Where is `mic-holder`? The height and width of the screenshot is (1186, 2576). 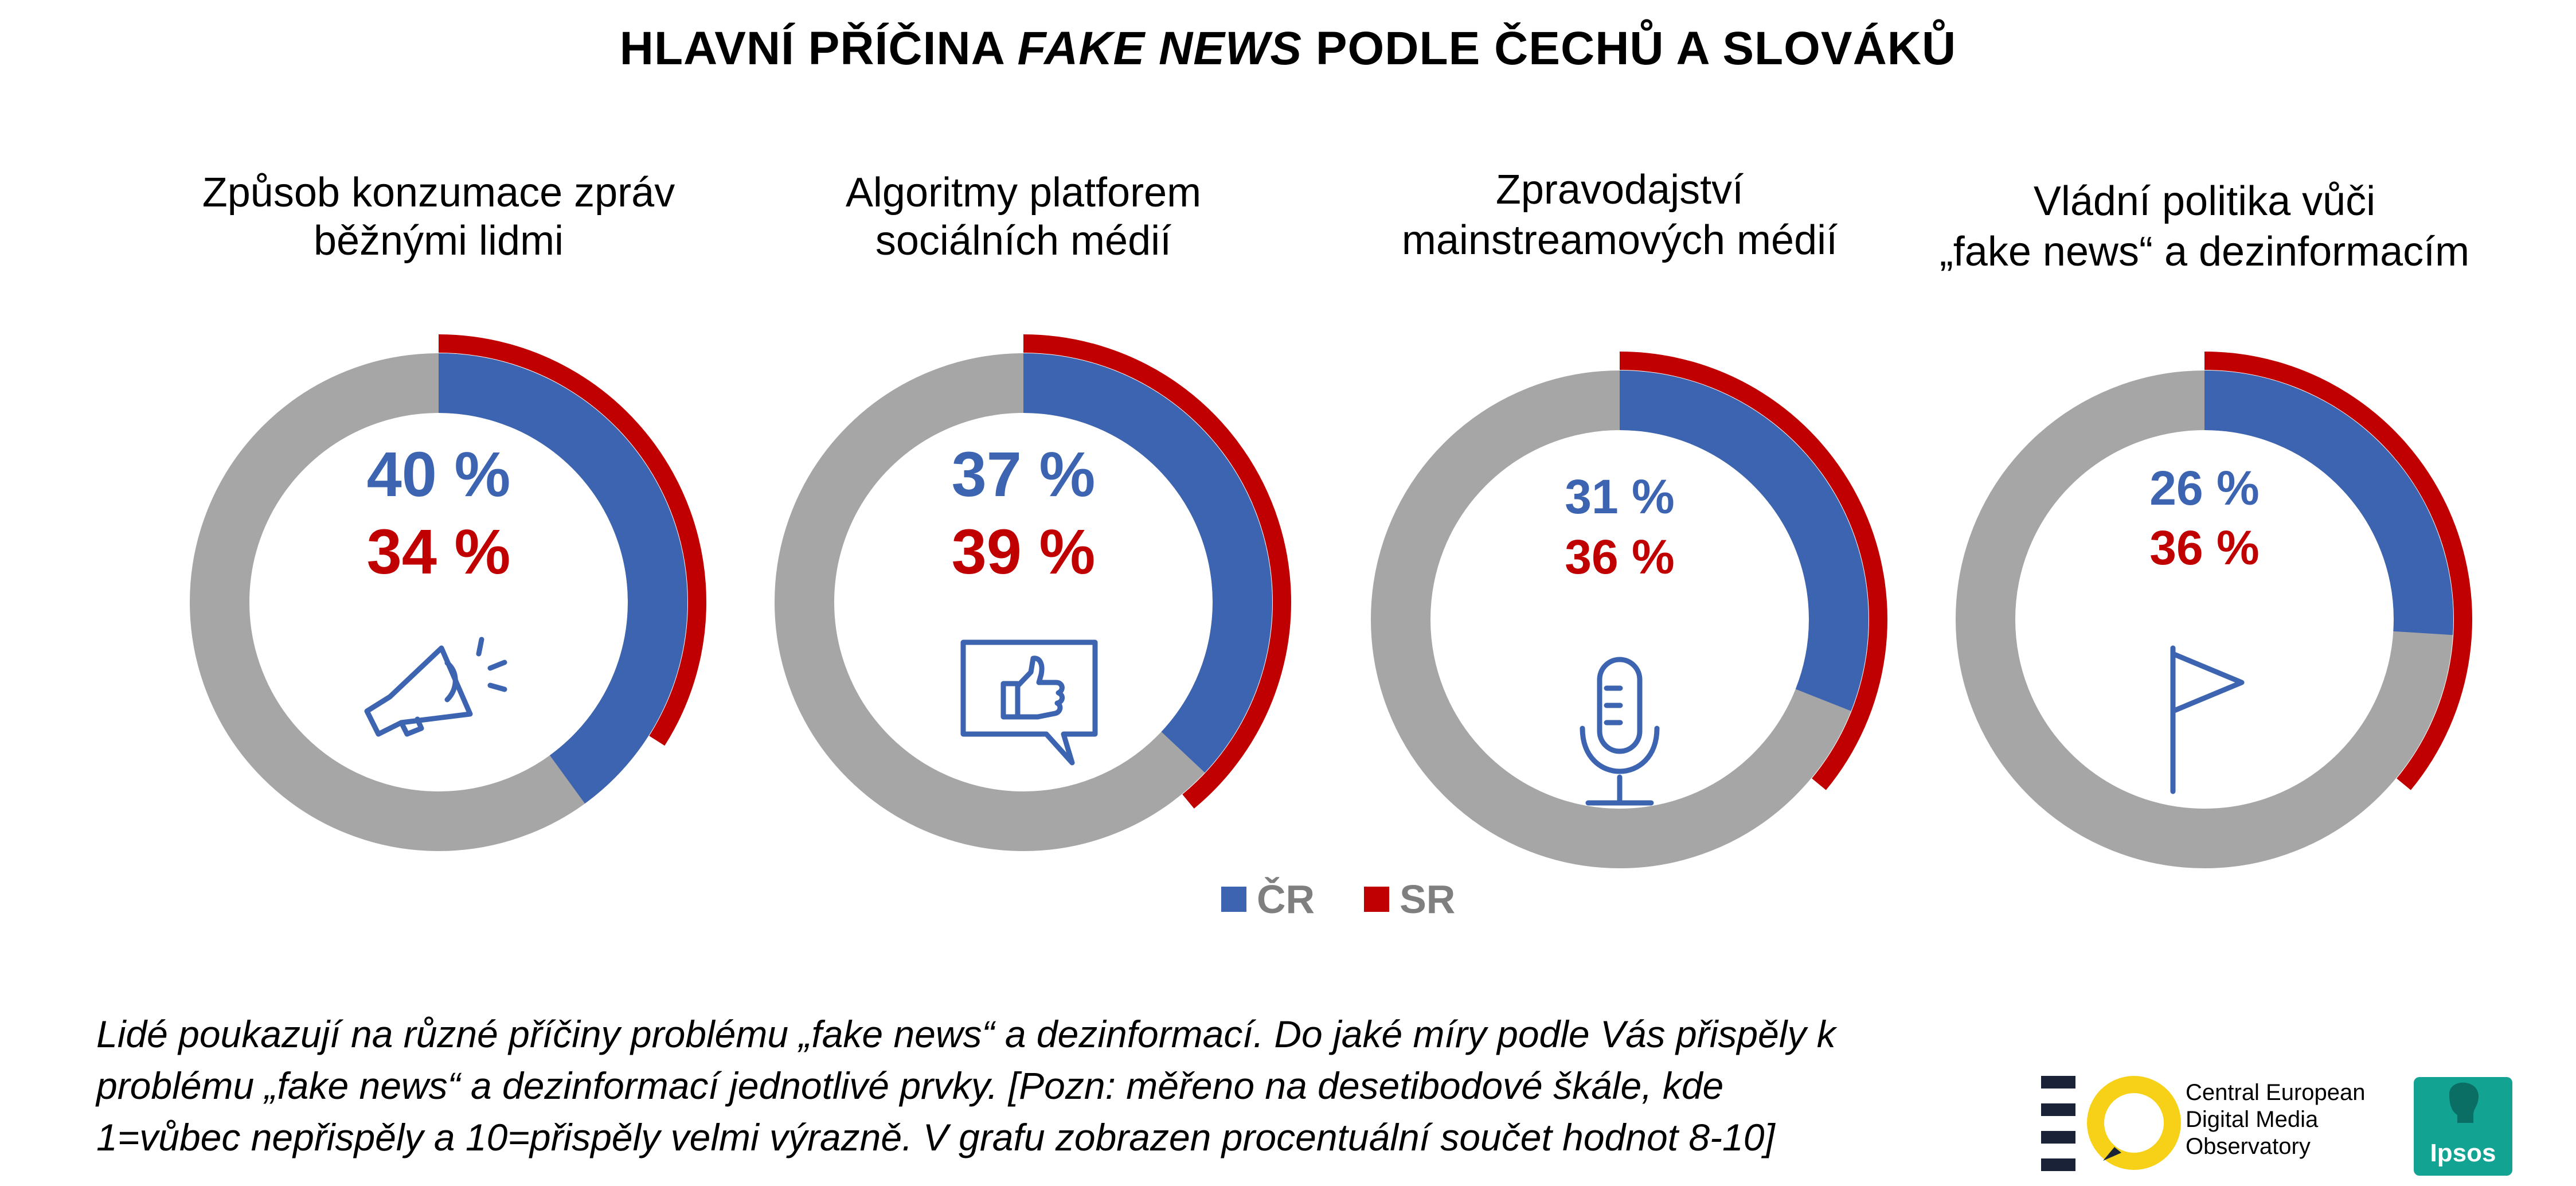 mic-holder is located at coordinates (1620, 749).